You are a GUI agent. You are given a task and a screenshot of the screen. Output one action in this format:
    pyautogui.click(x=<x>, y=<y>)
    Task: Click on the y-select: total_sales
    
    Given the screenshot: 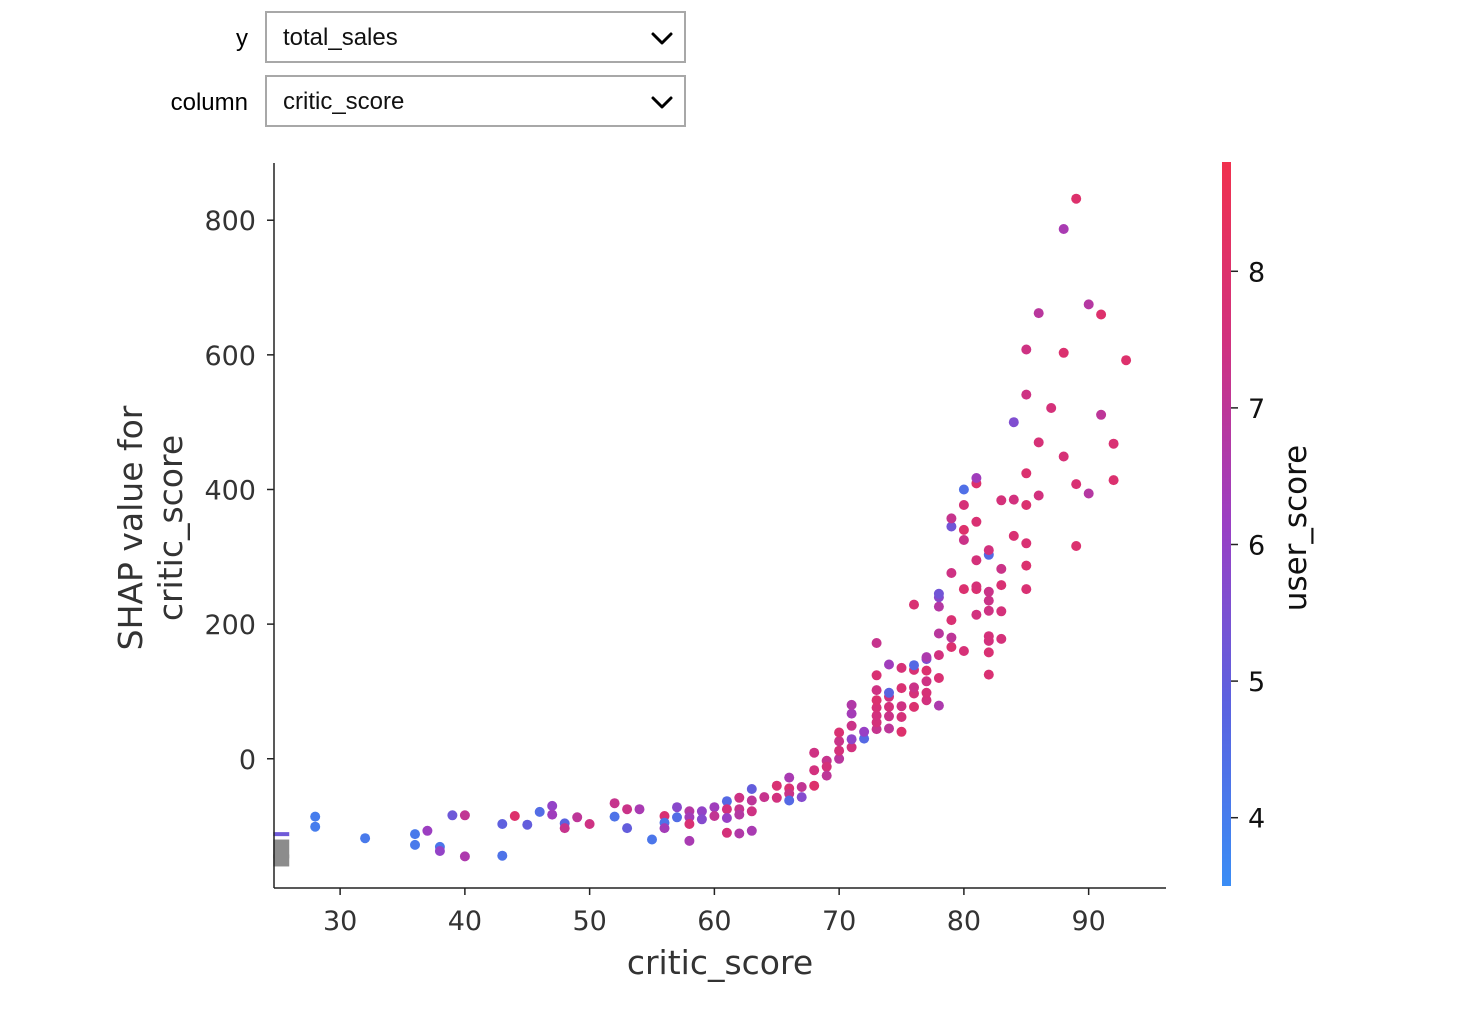 What is the action you would take?
    pyautogui.click(x=475, y=37)
    